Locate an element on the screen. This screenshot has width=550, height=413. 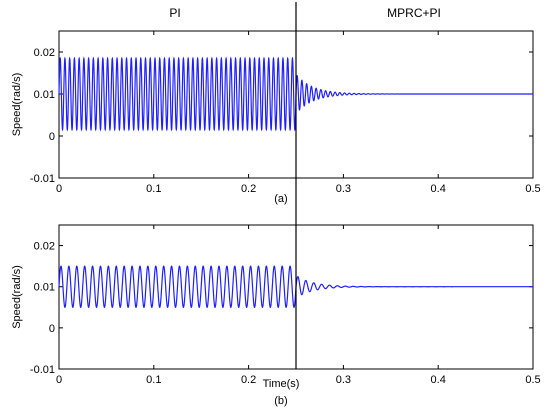
x-axis-label: Time(s) is located at coordinates (281, 384).